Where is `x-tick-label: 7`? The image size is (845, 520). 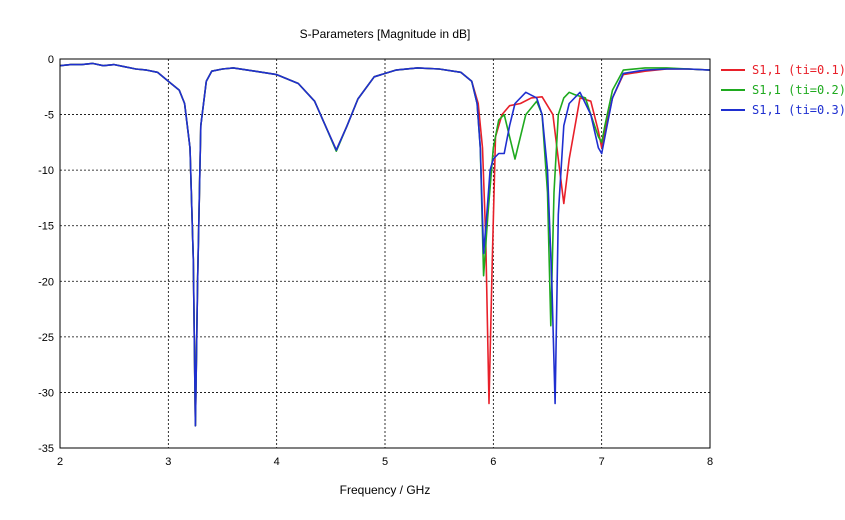
x-tick-label: 7 is located at coordinates (602, 462).